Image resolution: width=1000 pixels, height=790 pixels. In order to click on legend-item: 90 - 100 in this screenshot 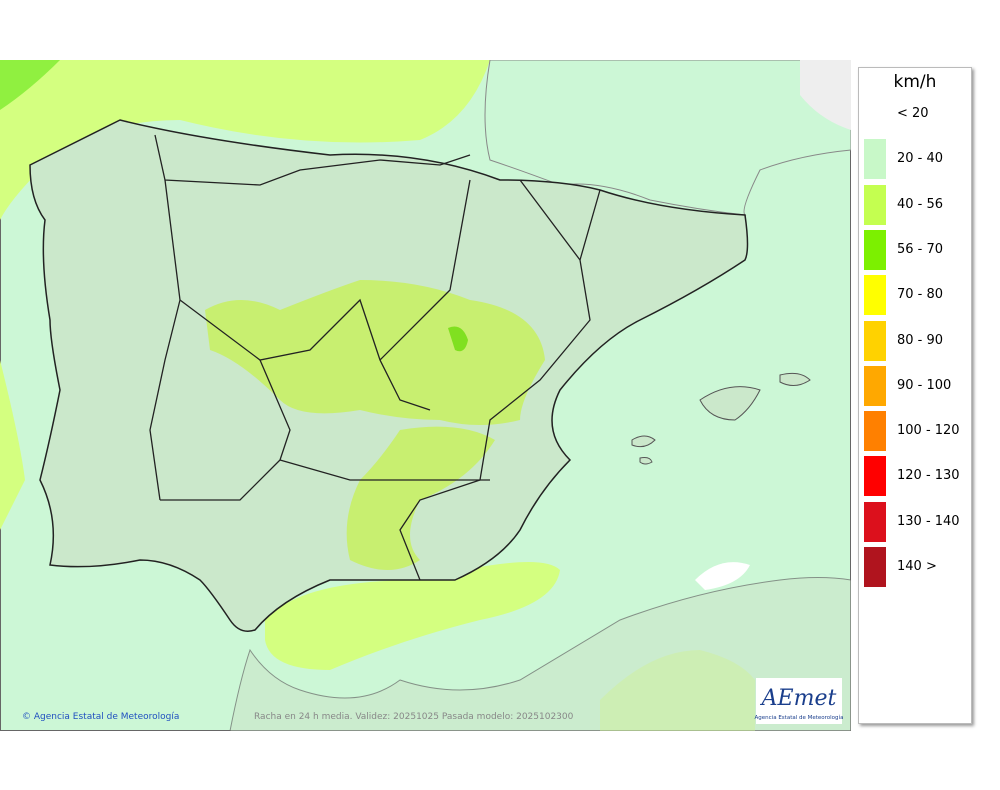, I will do `click(917, 385)`.